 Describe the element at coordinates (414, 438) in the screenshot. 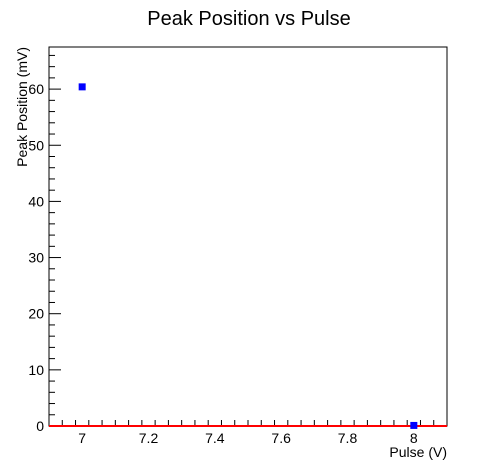

I see `x-tick-label: 8` at that location.